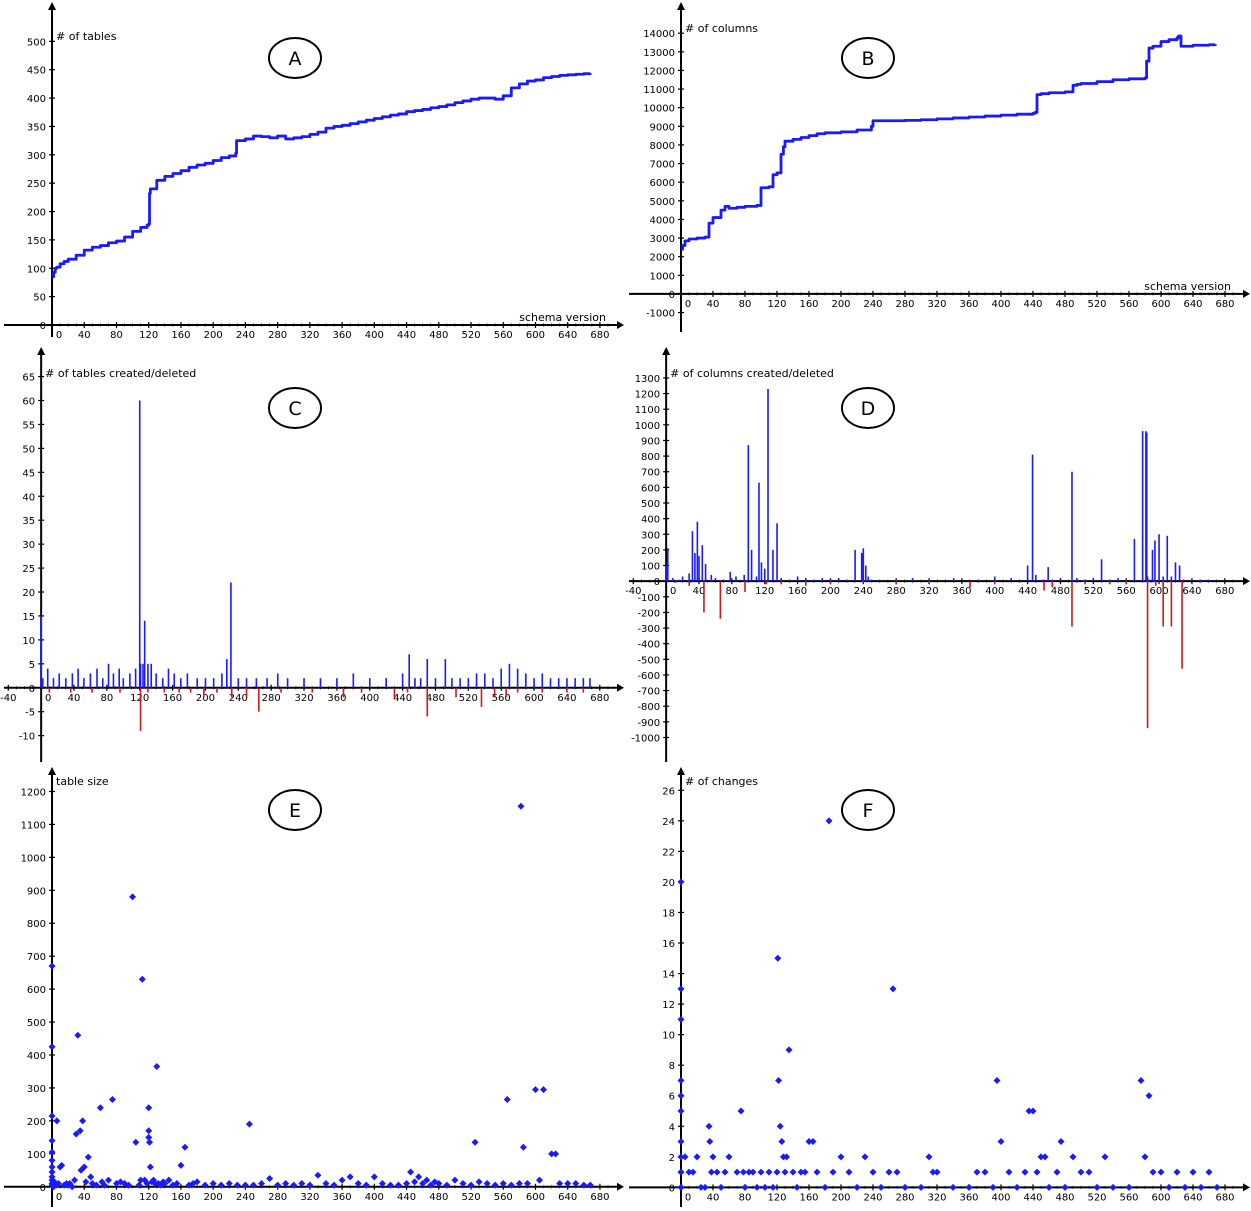 Image resolution: width=1251 pixels, height=1211 pixels. I want to click on y-tick-label-f: 4, so click(672, 1127).